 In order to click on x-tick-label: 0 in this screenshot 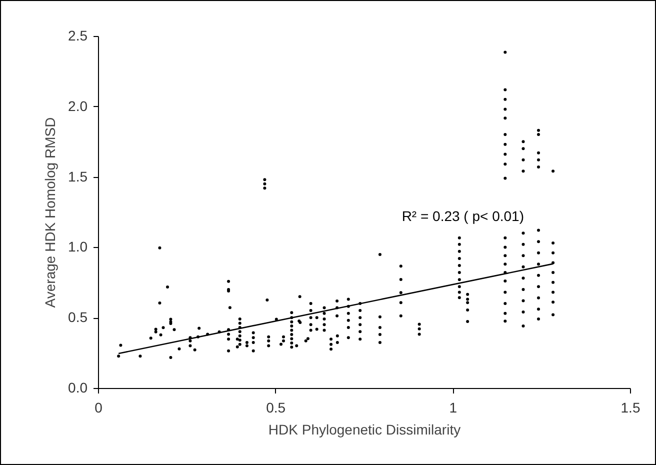, I will do `click(98, 408)`.